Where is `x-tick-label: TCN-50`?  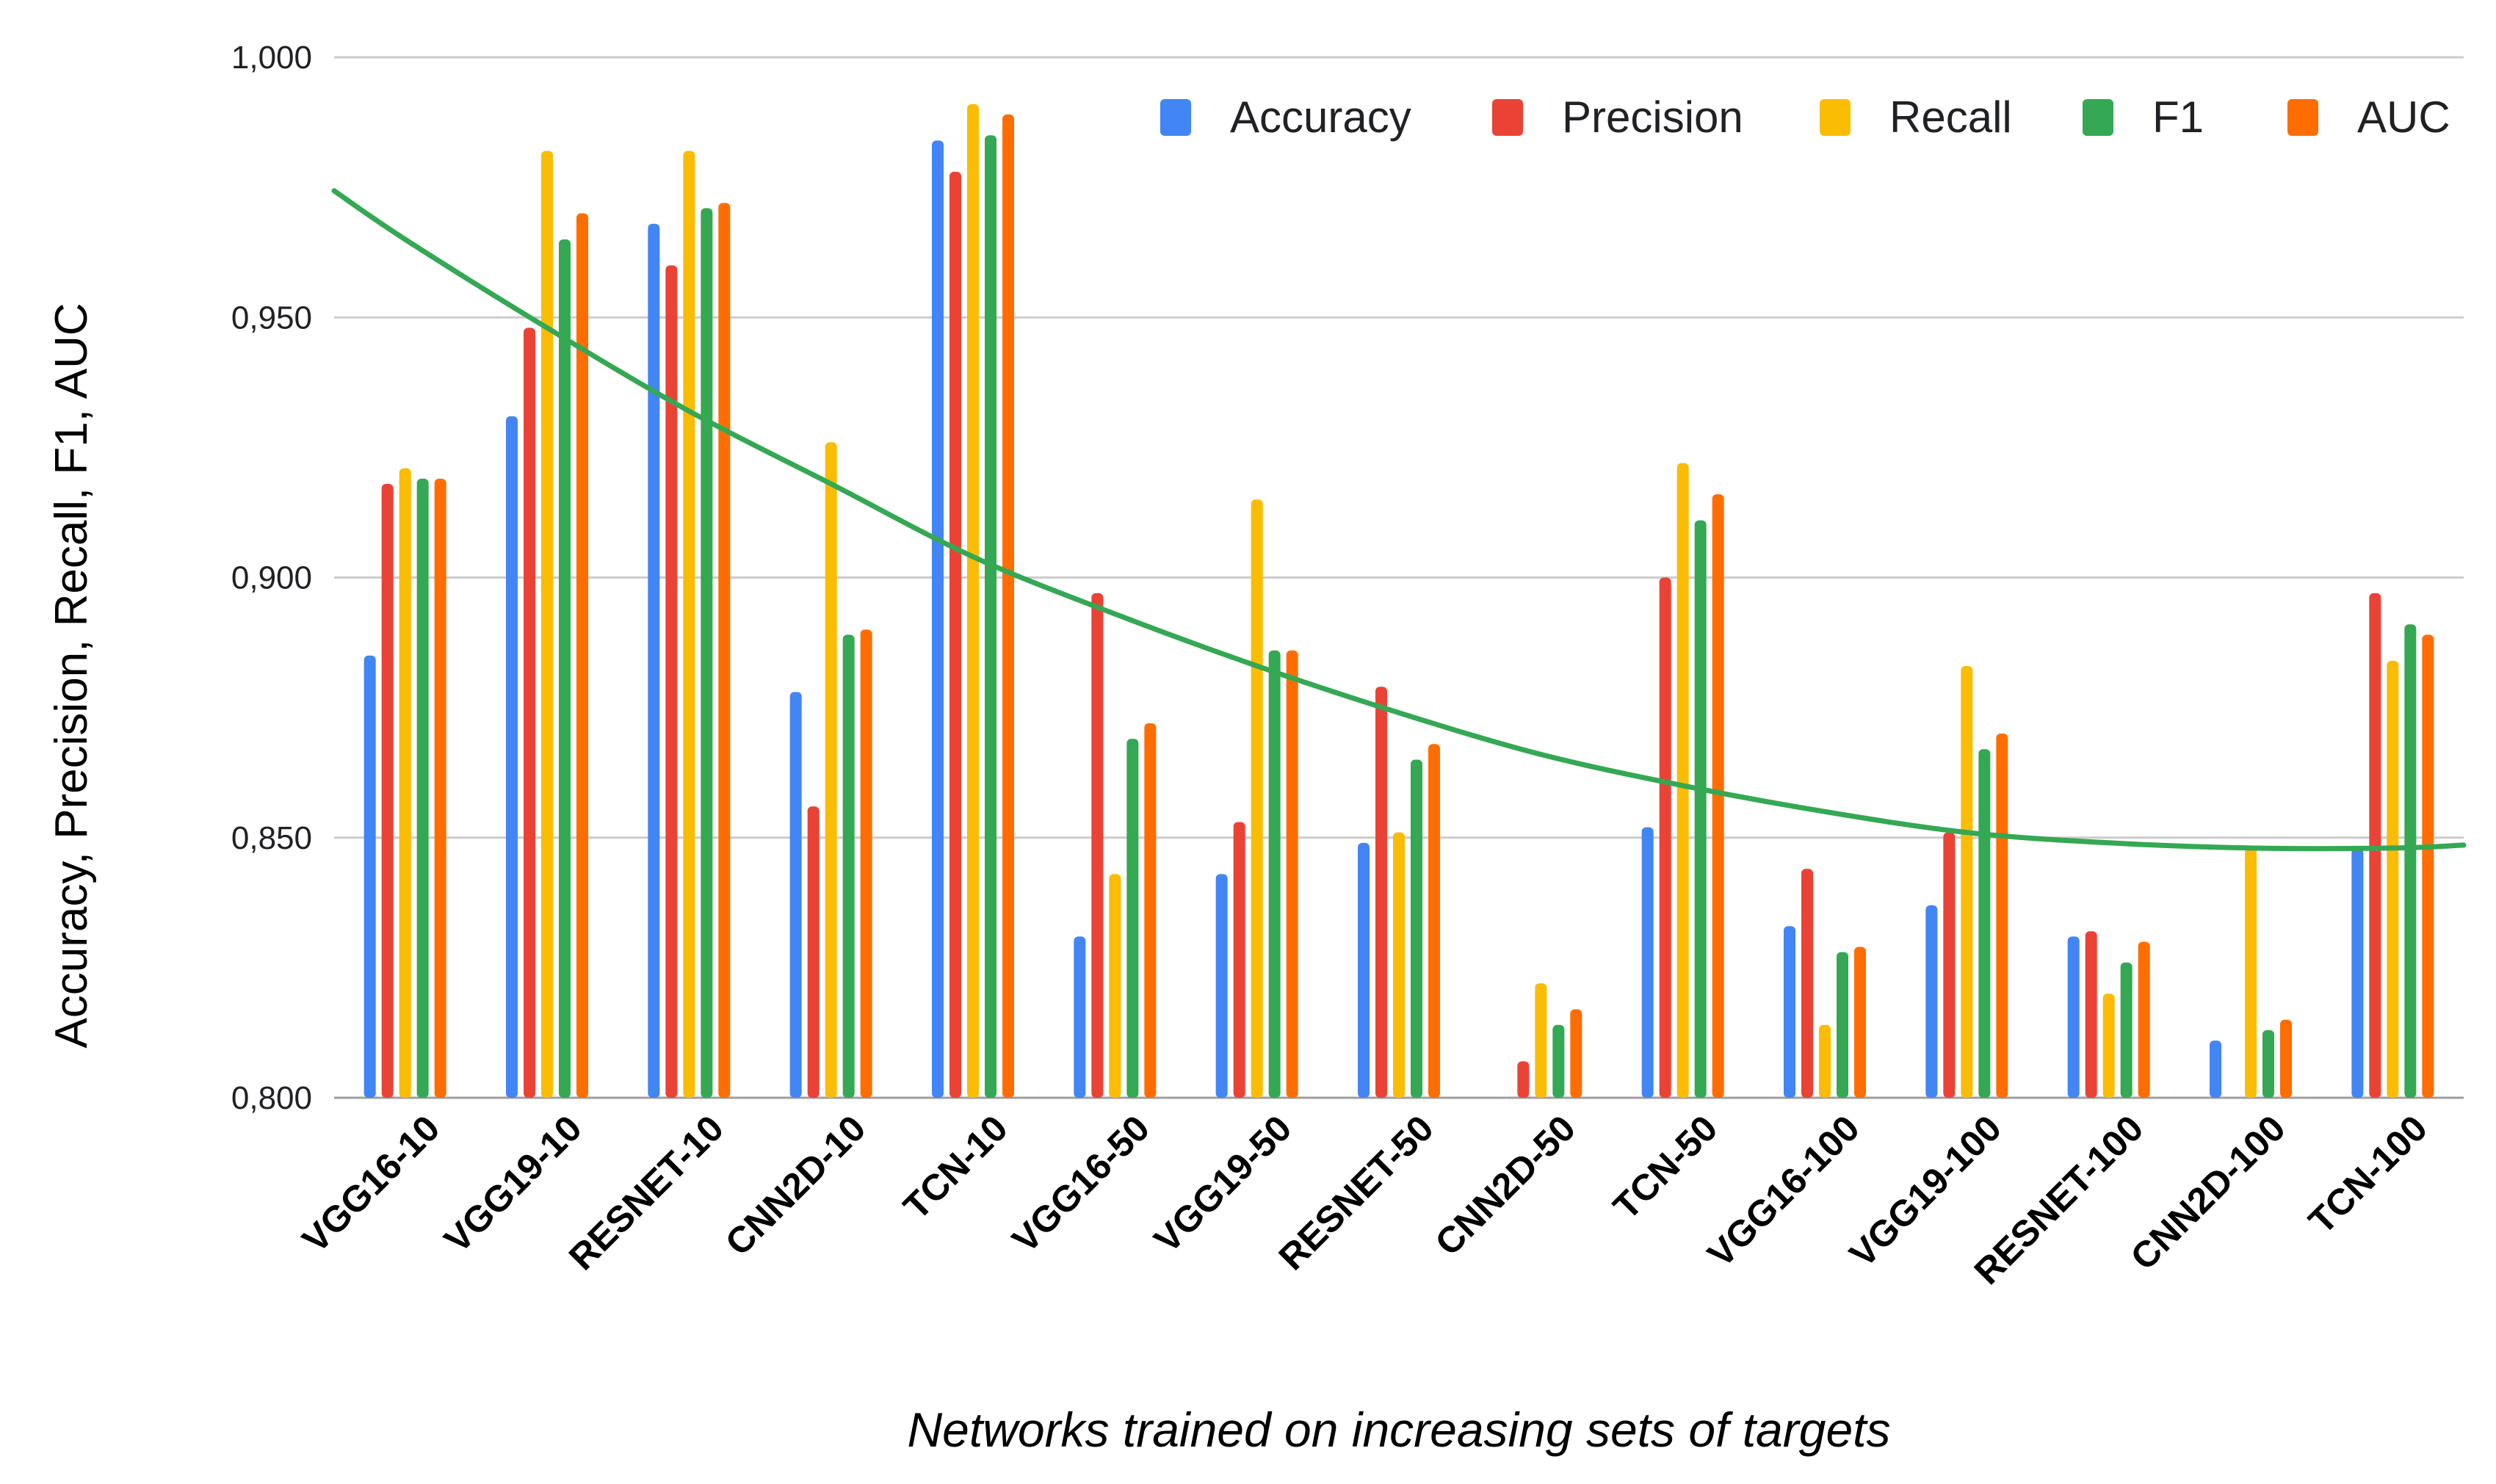
x-tick-label: TCN-50 is located at coordinates (1665, 1167).